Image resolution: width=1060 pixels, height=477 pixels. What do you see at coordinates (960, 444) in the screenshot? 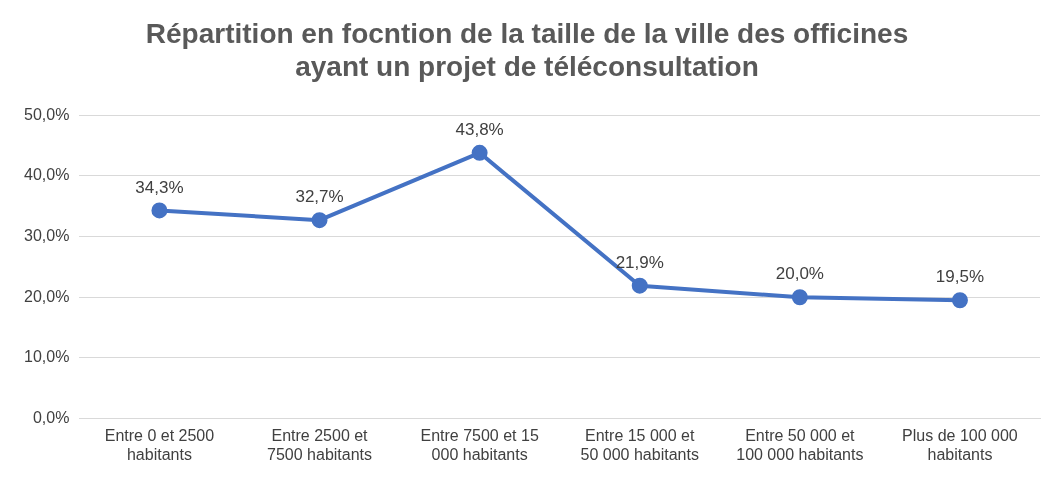
I see `x-tick-label: Plus de 100 000 habitants` at bounding box center [960, 444].